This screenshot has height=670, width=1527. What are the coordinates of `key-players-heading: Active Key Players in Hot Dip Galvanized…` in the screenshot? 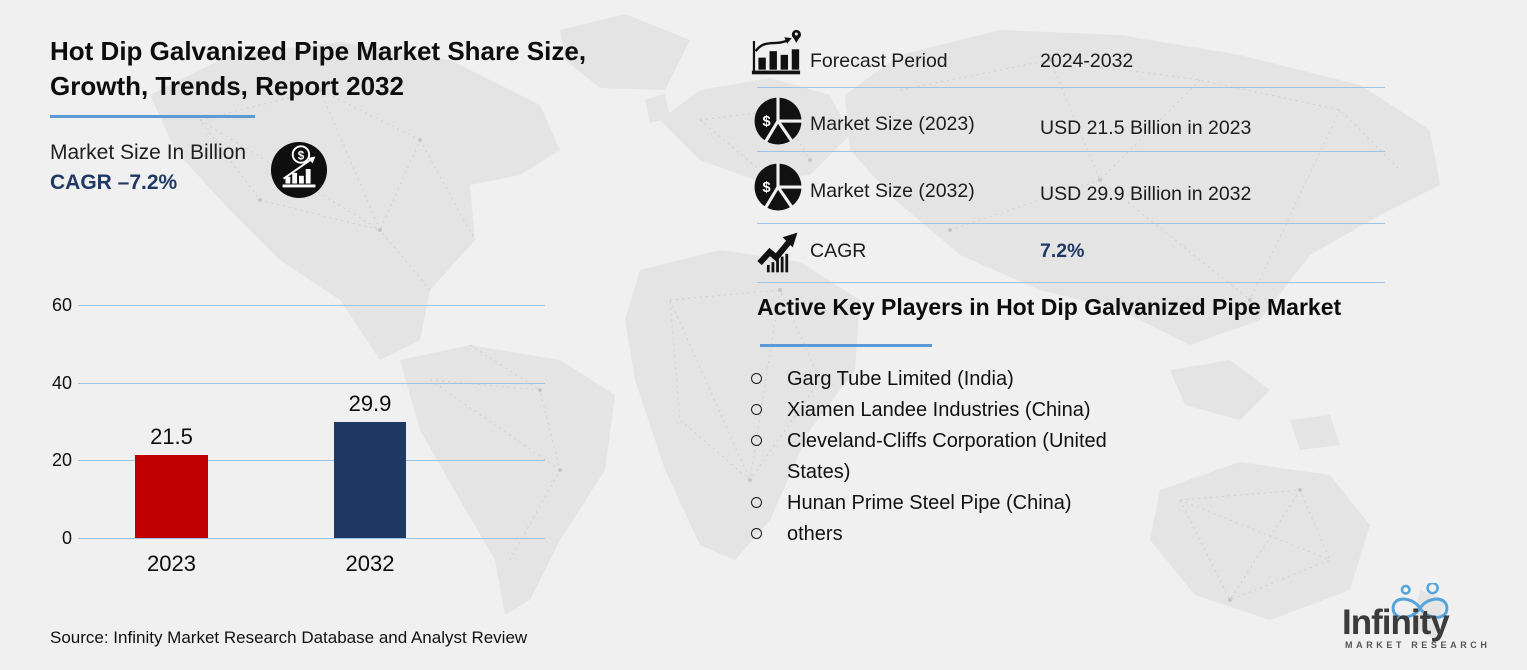 It's located at (1049, 307).